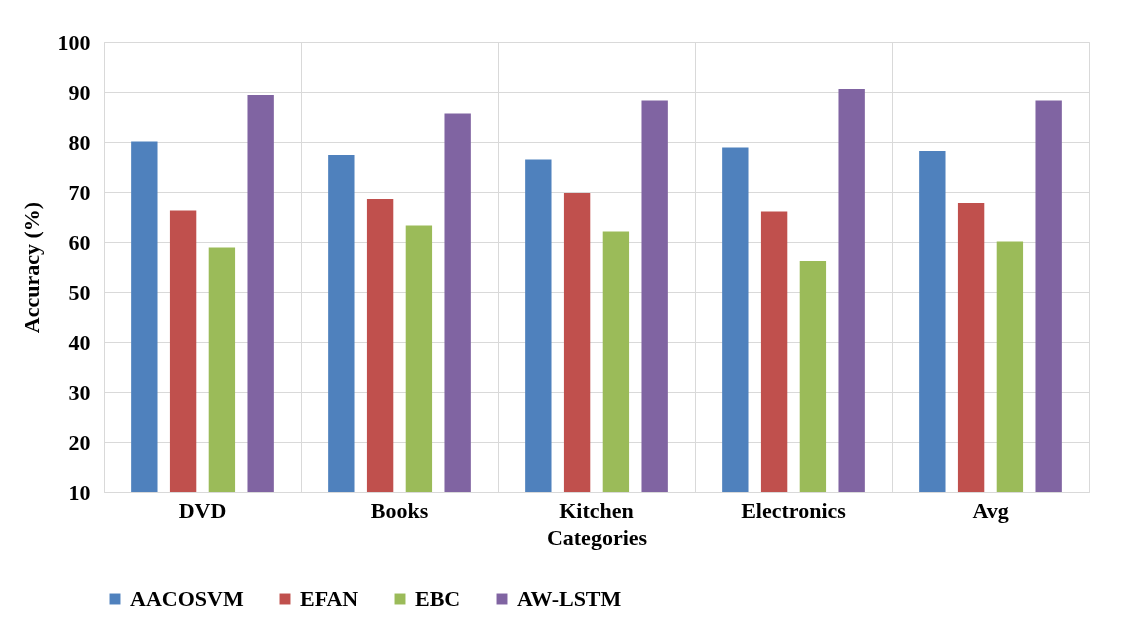  Describe the element at coordinates (79, 392) in the screenshot. I see `y-tick-label: 30` at that location.